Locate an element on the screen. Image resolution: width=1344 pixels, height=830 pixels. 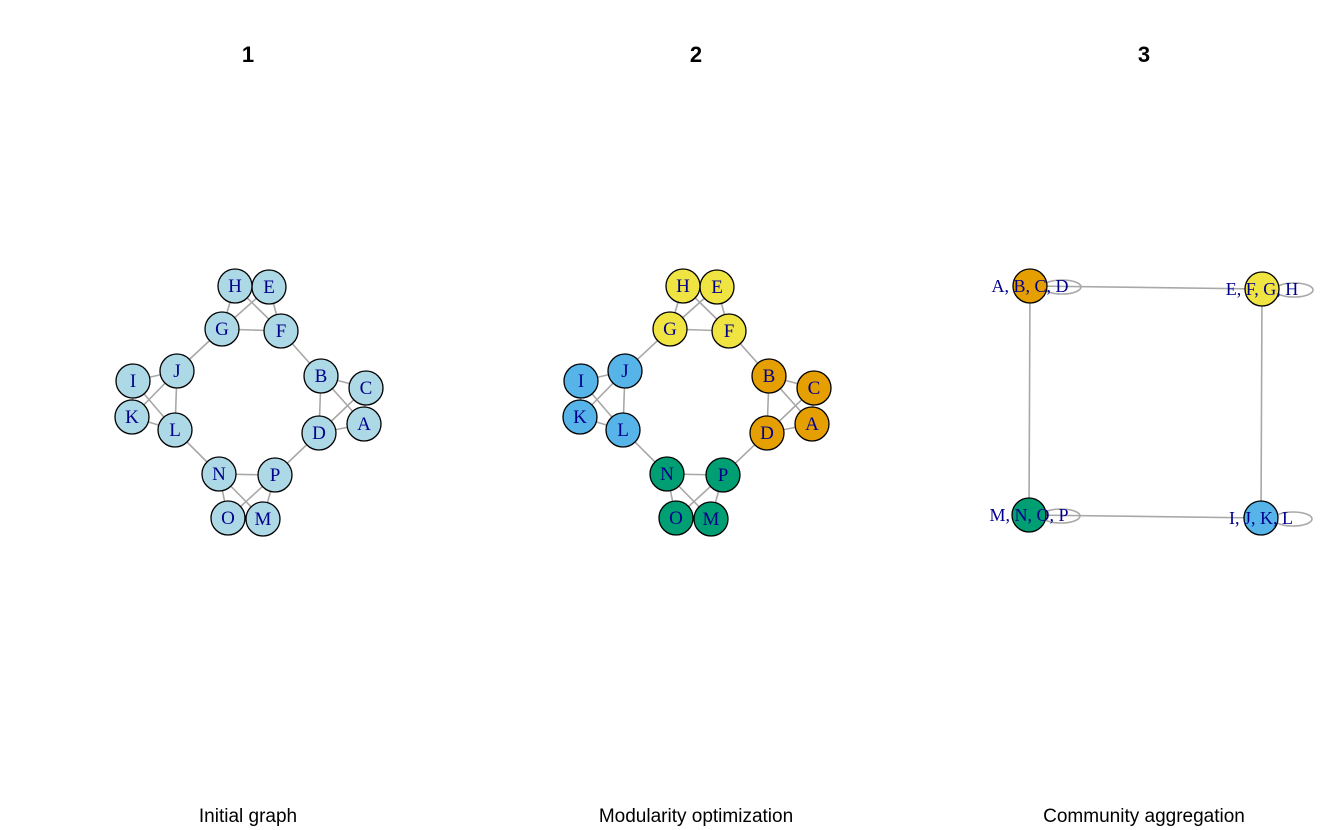
node-label: O is located at coordinates (228, 518).